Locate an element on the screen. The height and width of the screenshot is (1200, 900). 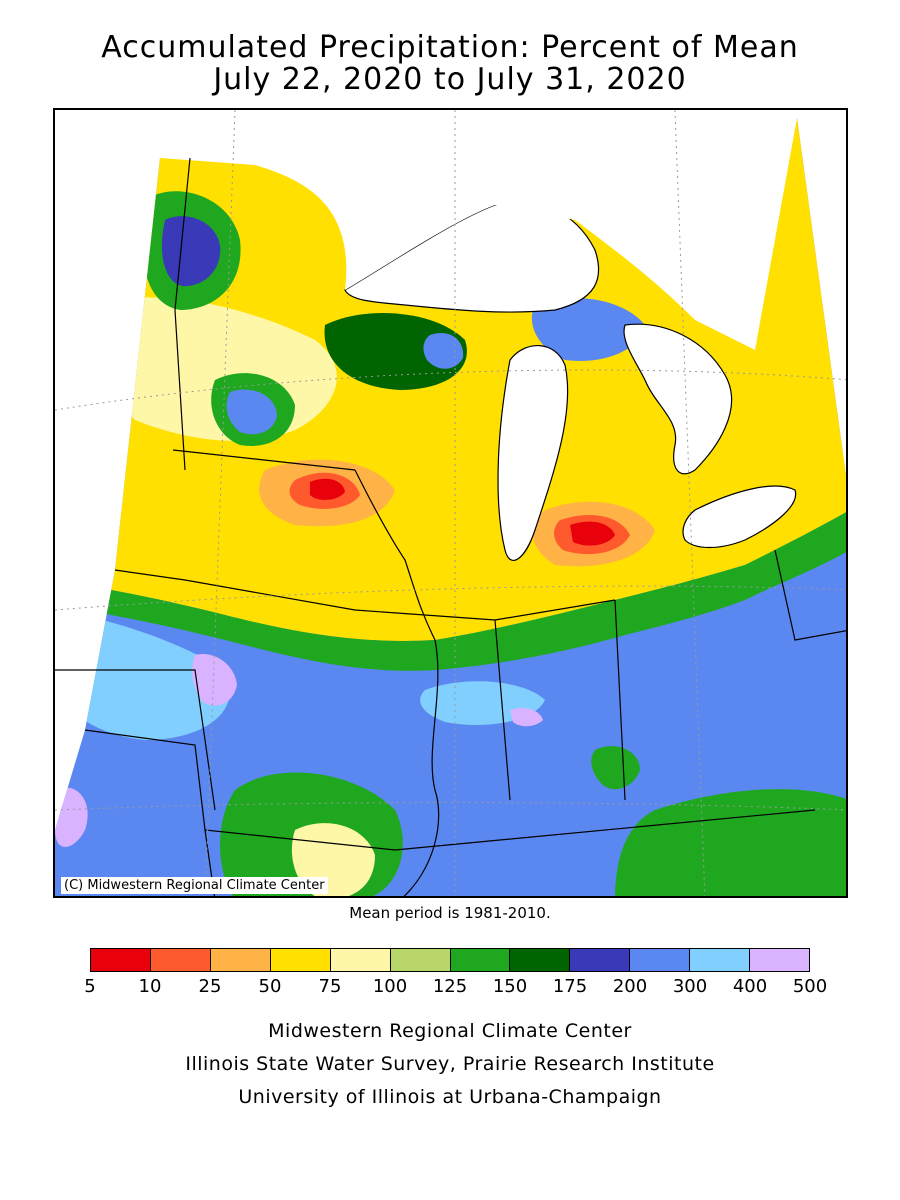
legend-tick-25: 25 is located at coordinates (210, 986).